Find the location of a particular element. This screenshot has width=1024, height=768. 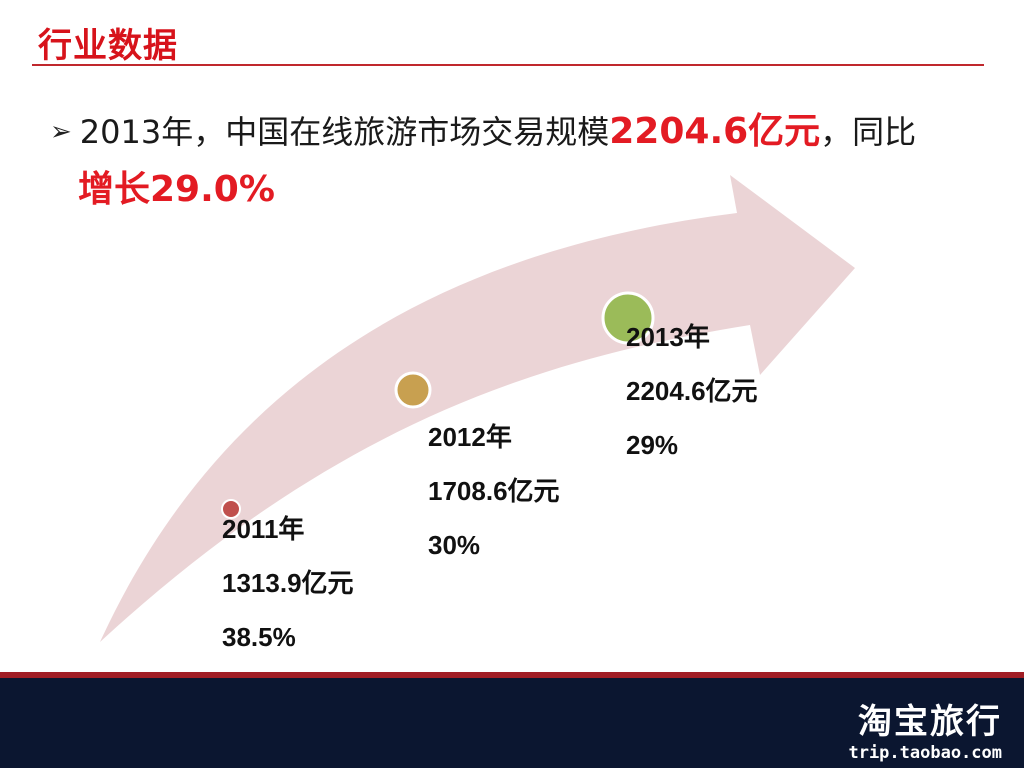

timeline-entry-2013: 2013年 2204.6亿元 29% is located at coordinates (692, 391).